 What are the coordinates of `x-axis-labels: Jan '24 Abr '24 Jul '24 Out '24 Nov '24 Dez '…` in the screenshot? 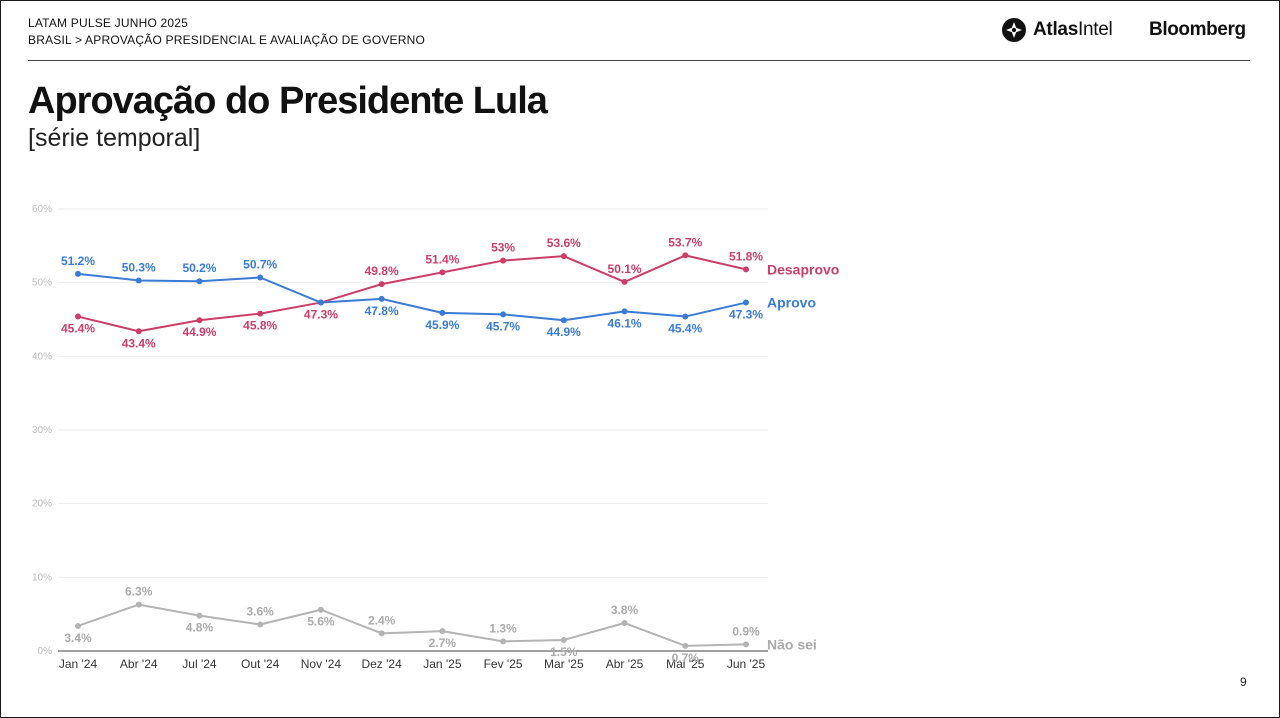 It's located at (412, 664).